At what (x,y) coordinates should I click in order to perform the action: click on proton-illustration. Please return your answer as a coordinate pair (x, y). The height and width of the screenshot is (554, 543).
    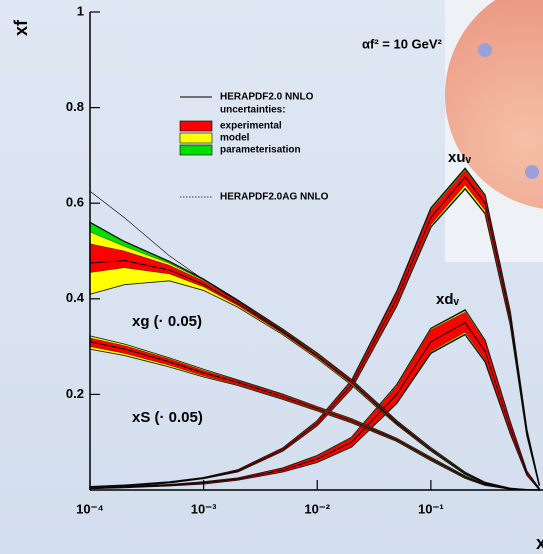
    Looking at the image, I should click on (494, 104).